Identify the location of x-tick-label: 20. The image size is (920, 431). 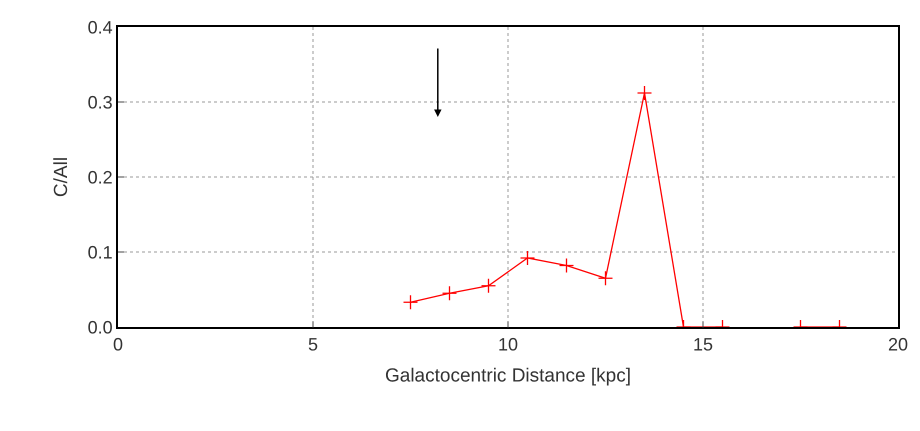
(898, 344).